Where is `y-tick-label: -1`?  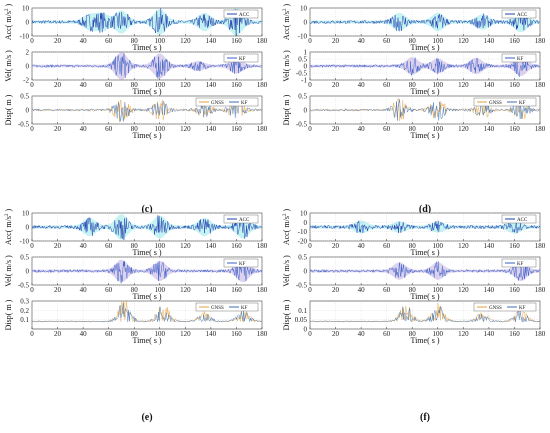
y-tick-label: -1 is located at coordinates (304, 81).